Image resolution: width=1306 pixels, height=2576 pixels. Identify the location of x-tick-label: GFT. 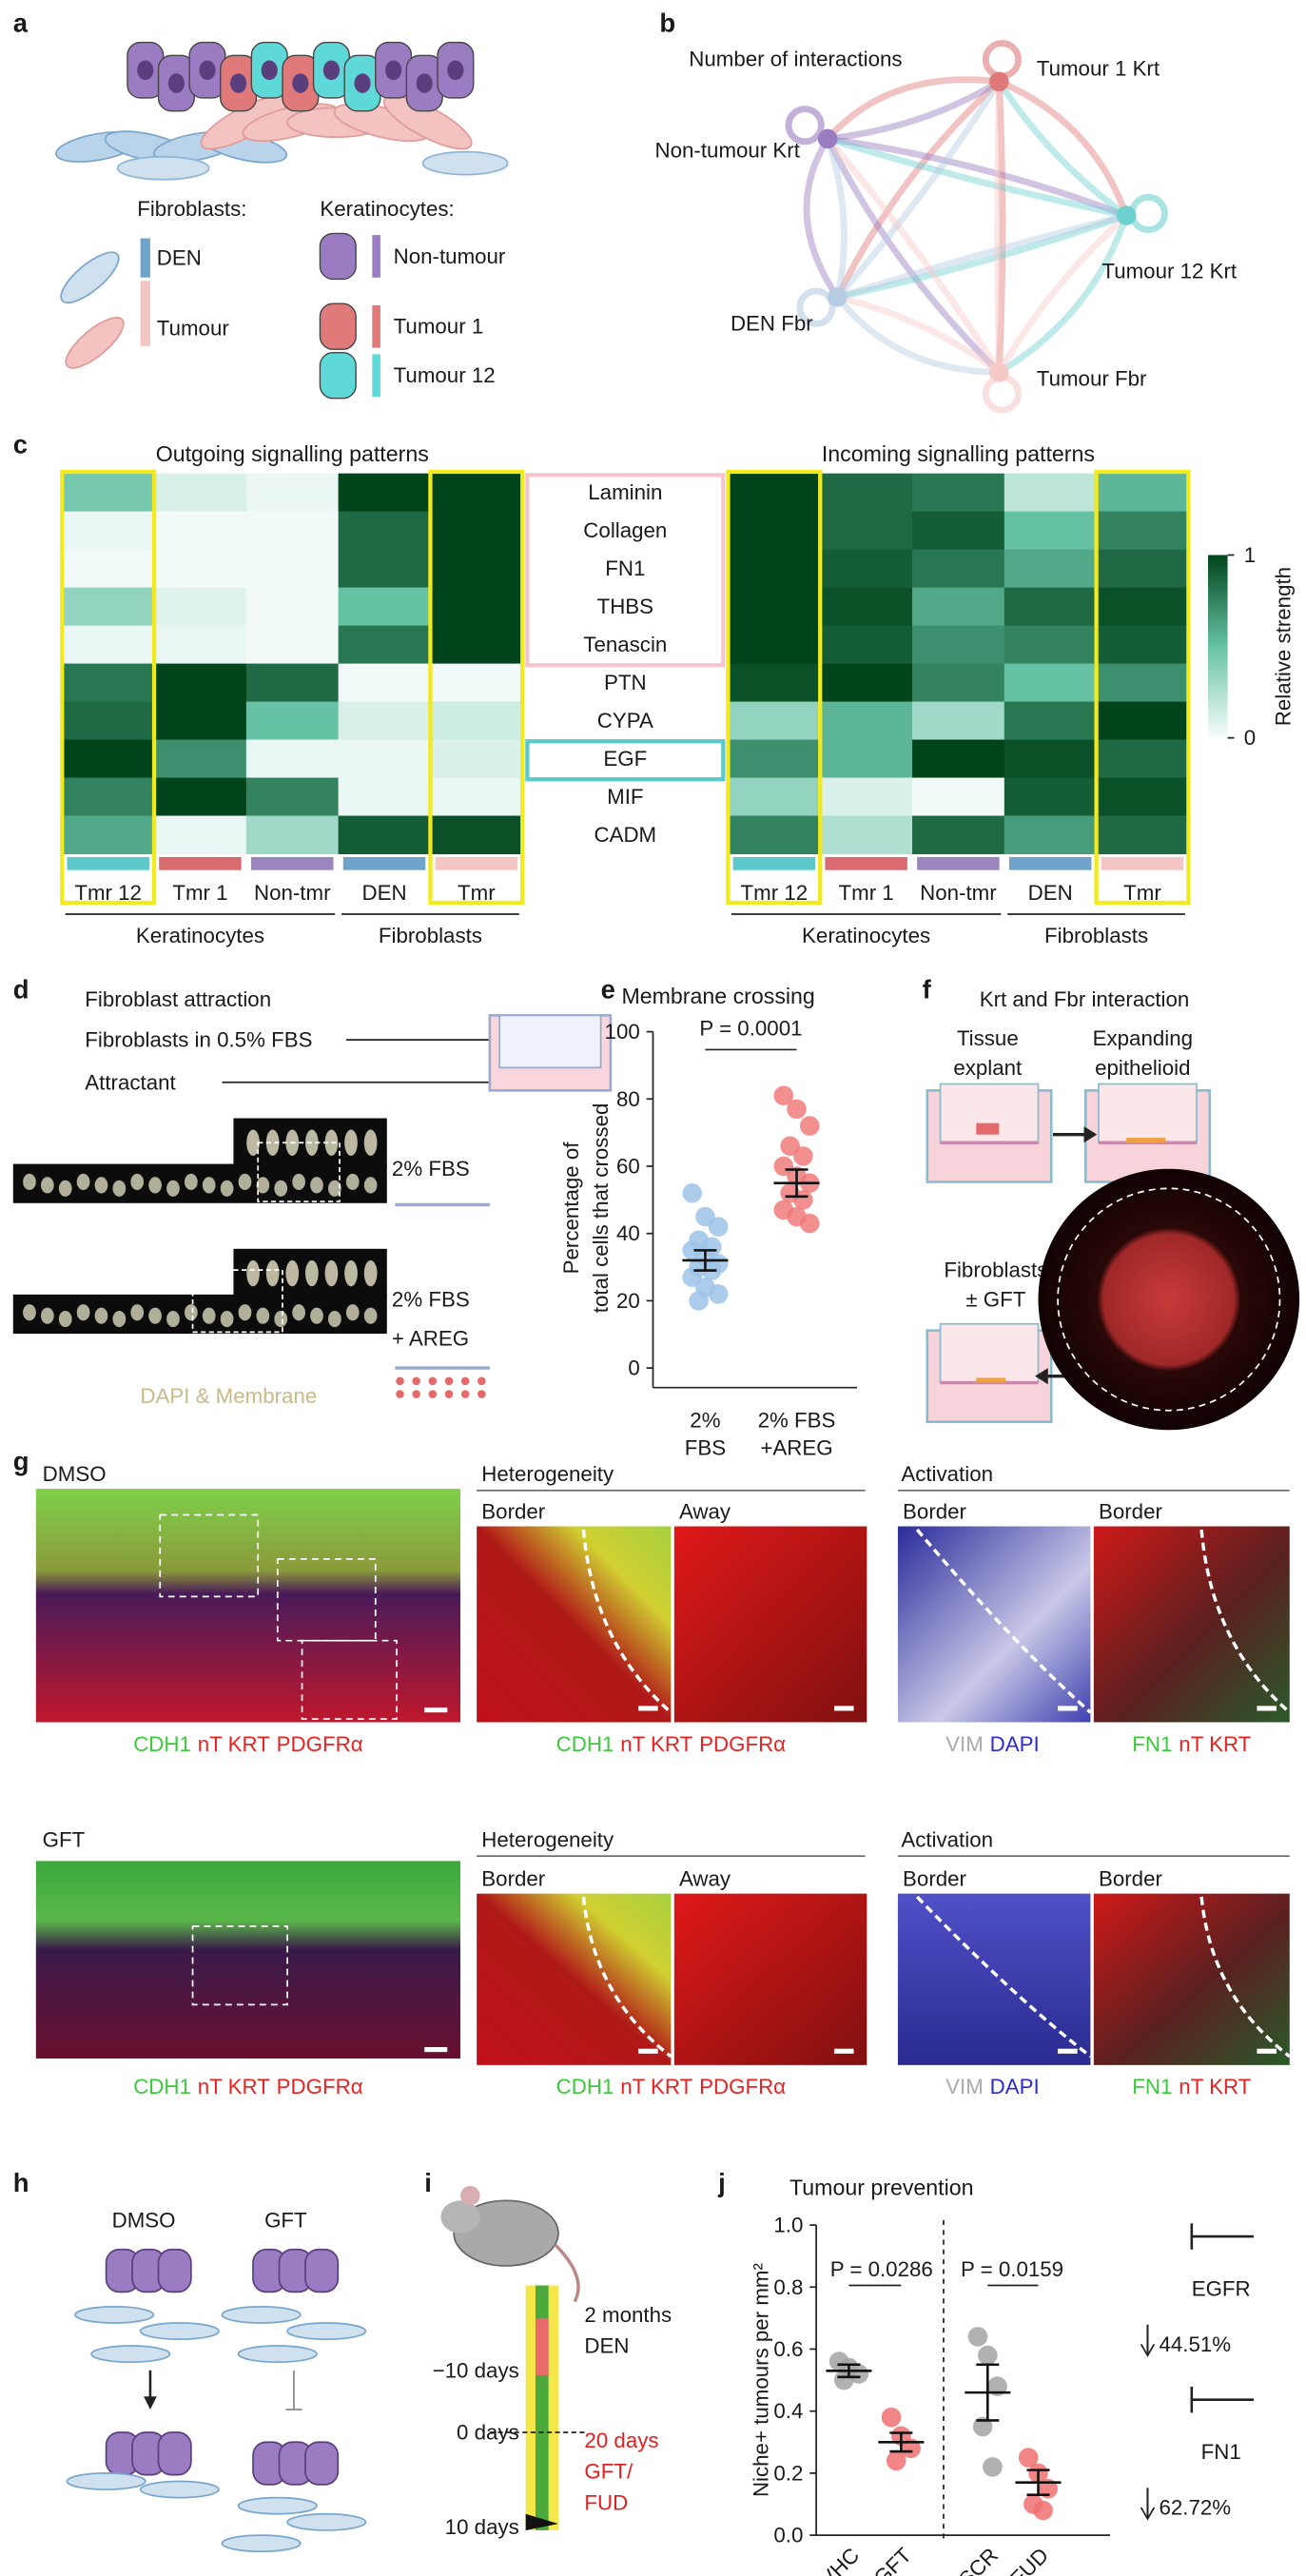
(892, 2560).